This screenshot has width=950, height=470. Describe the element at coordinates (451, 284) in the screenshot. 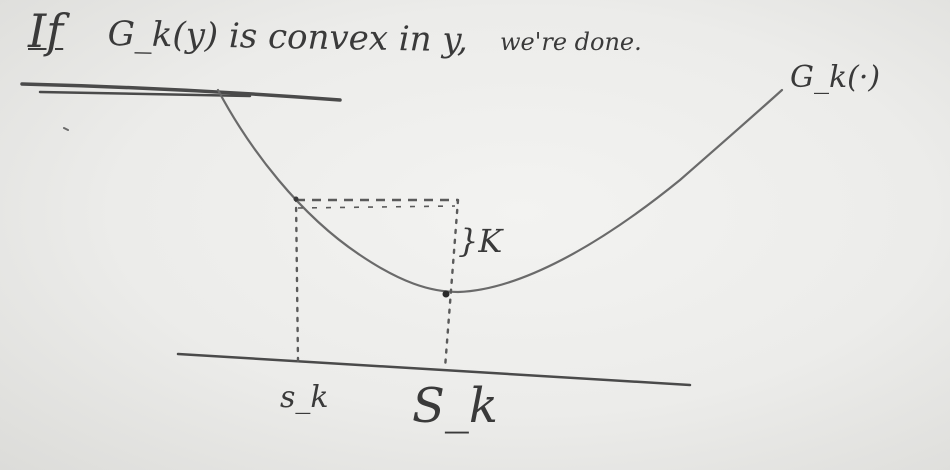

I see `dotted-vertical-s-big` at that location.